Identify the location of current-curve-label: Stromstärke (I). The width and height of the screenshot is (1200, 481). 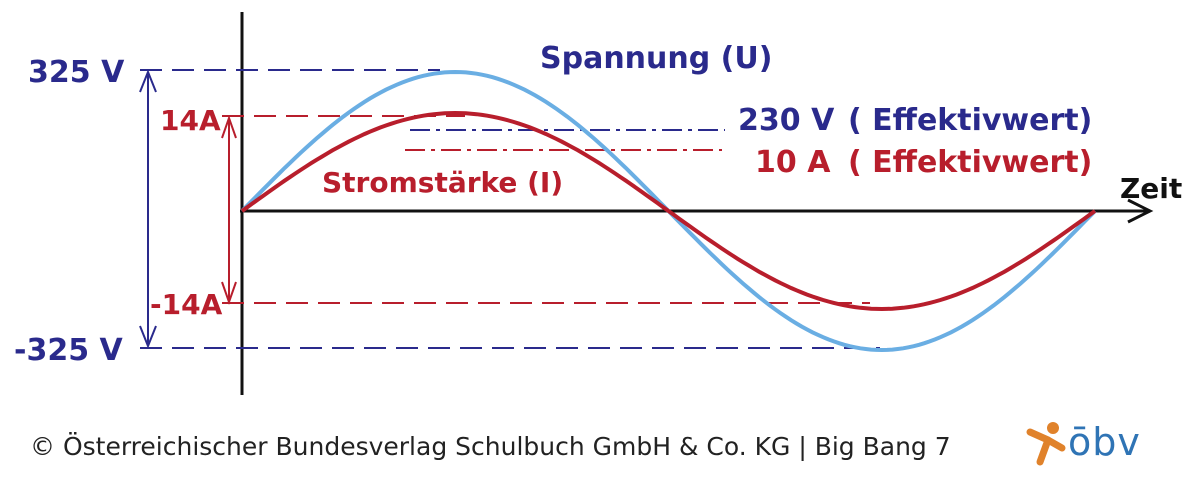
(442, 182).